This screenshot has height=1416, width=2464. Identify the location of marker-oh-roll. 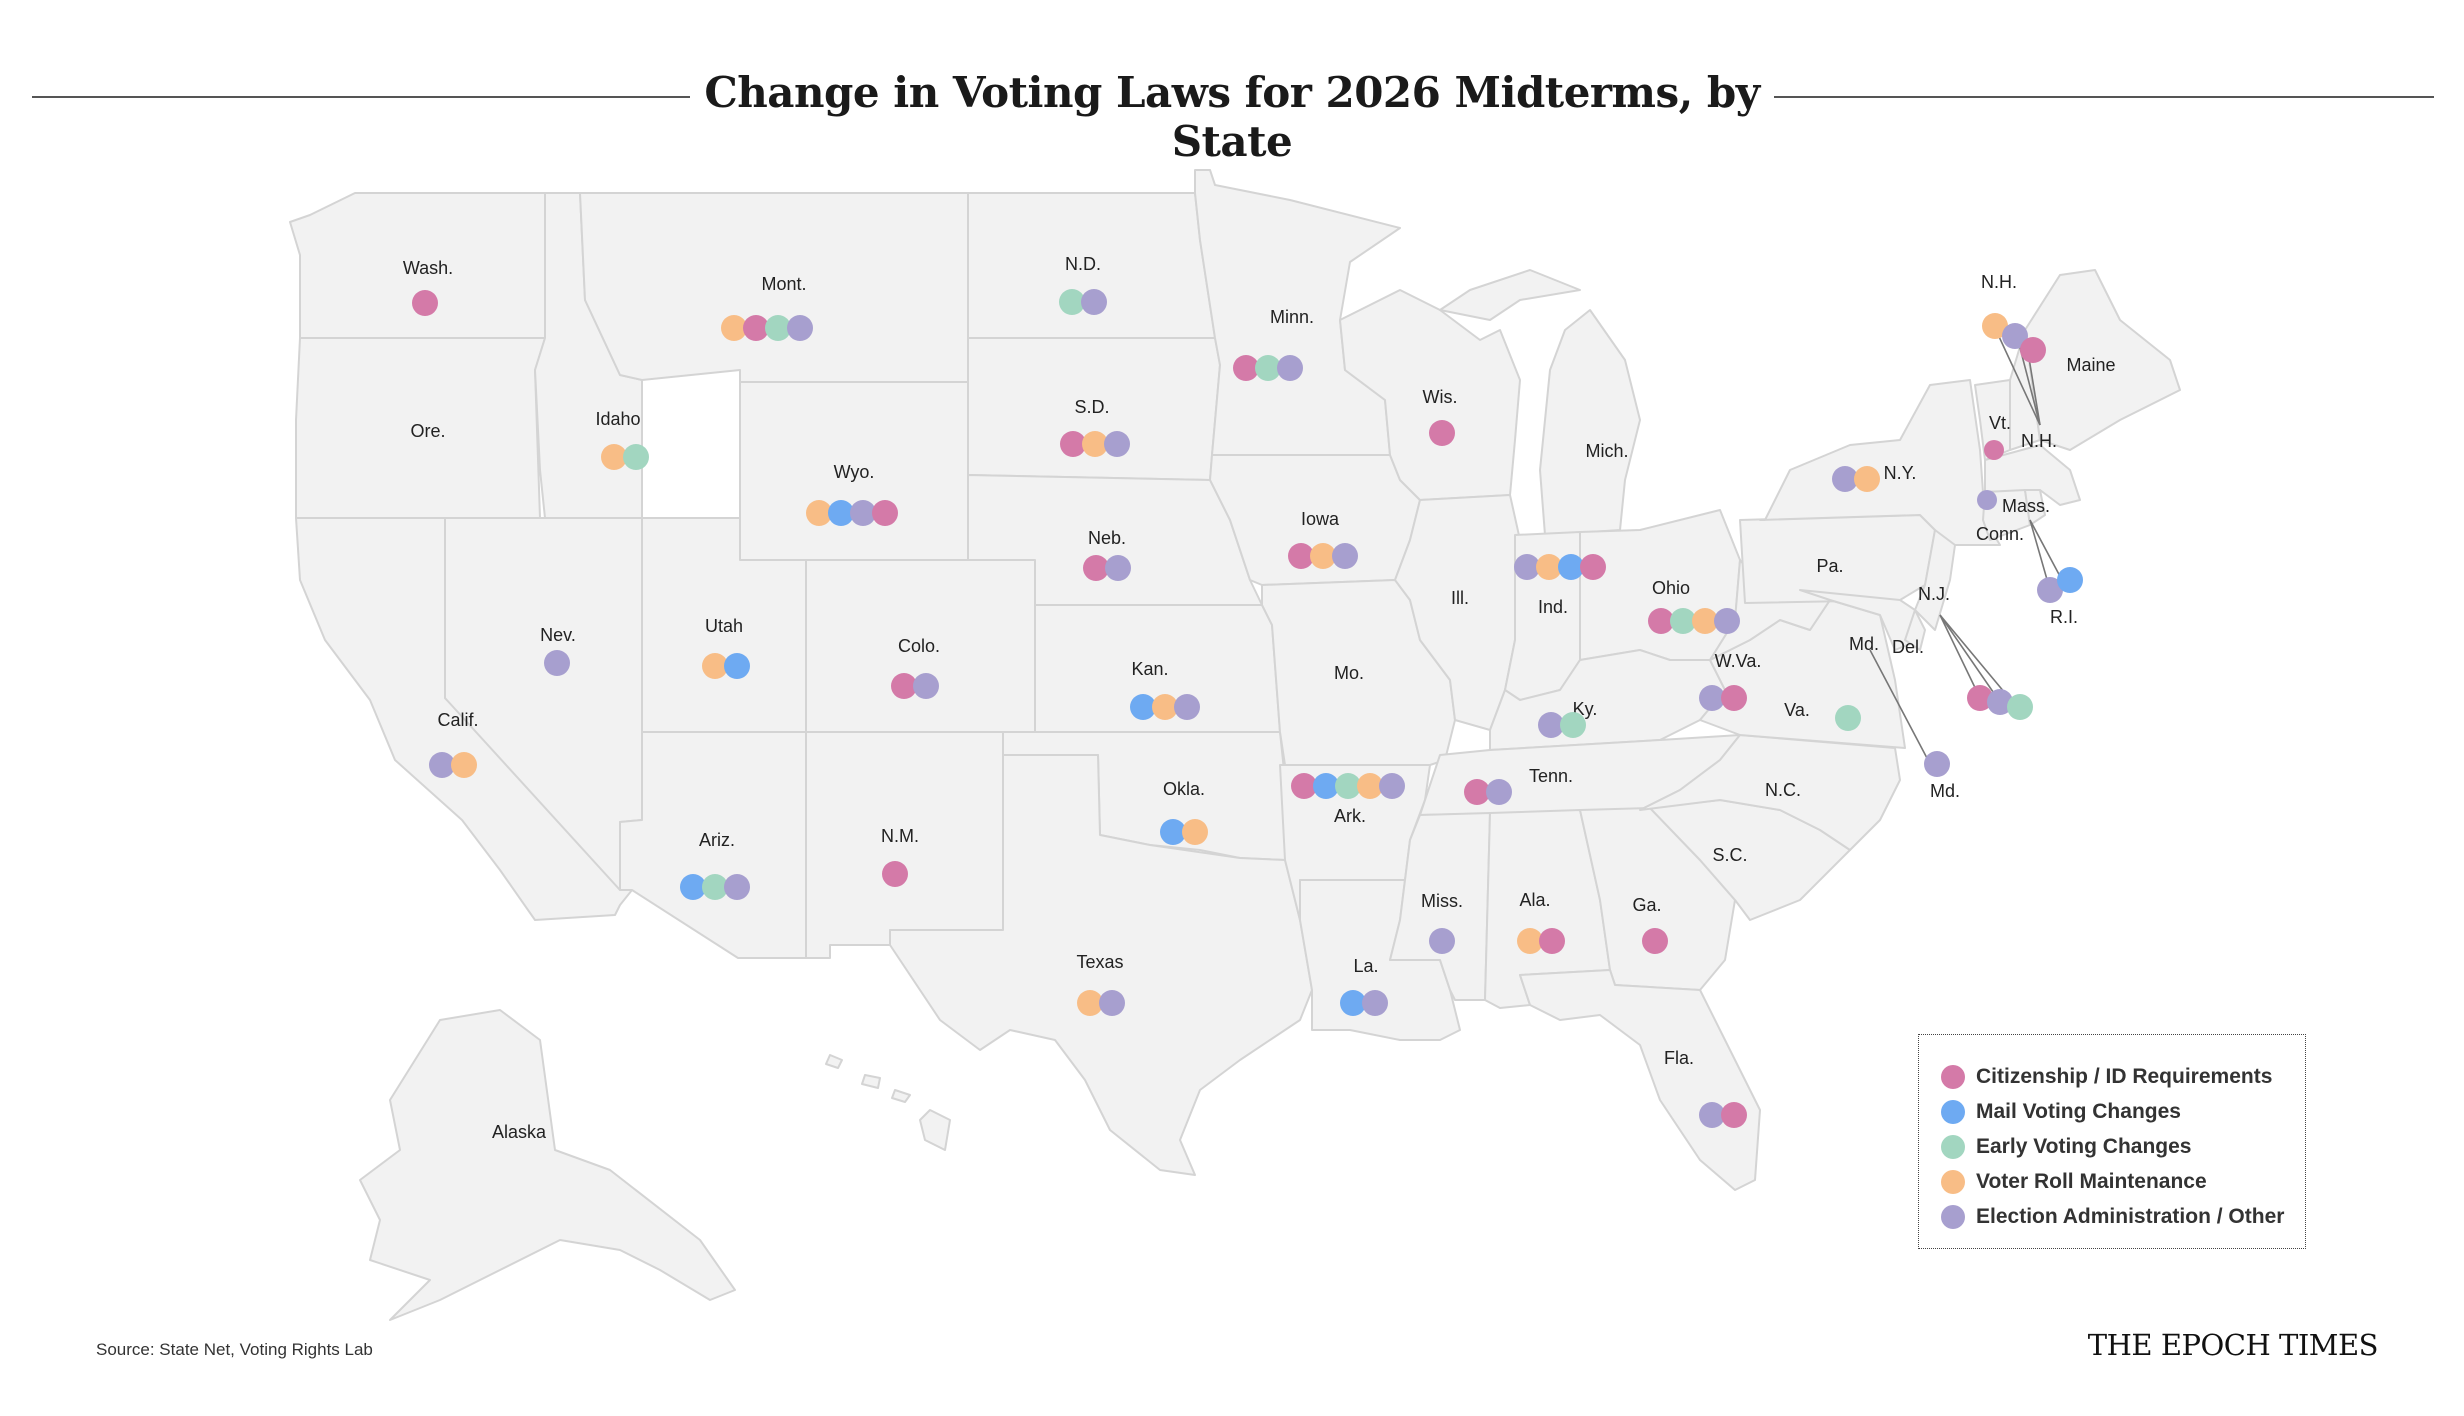
(1705, 621).